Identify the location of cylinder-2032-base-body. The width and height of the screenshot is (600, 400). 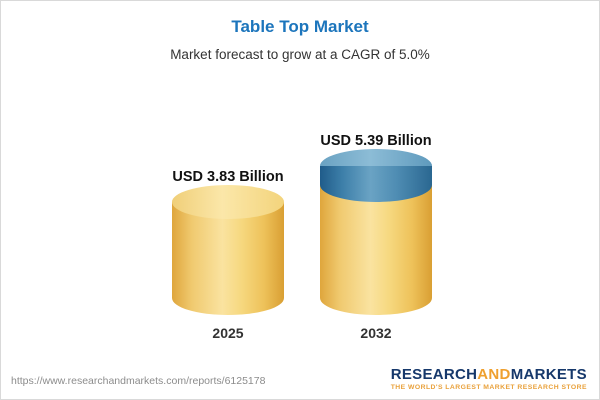
(376, 250).